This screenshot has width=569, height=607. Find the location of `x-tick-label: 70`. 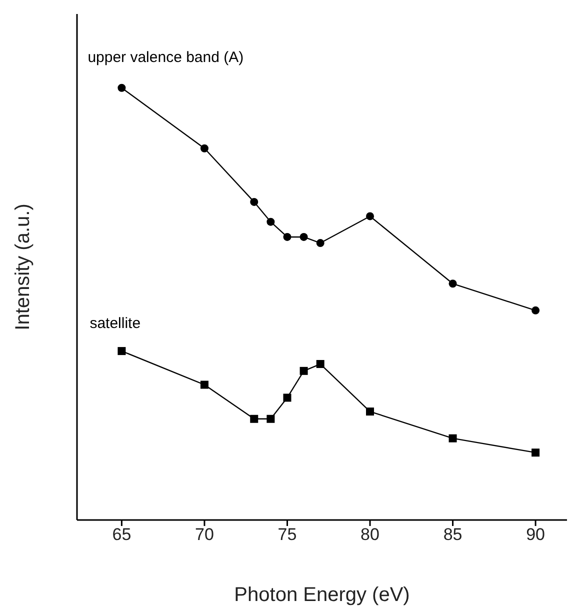

x-tick-label: 70 is located at coordinates (204, 534).